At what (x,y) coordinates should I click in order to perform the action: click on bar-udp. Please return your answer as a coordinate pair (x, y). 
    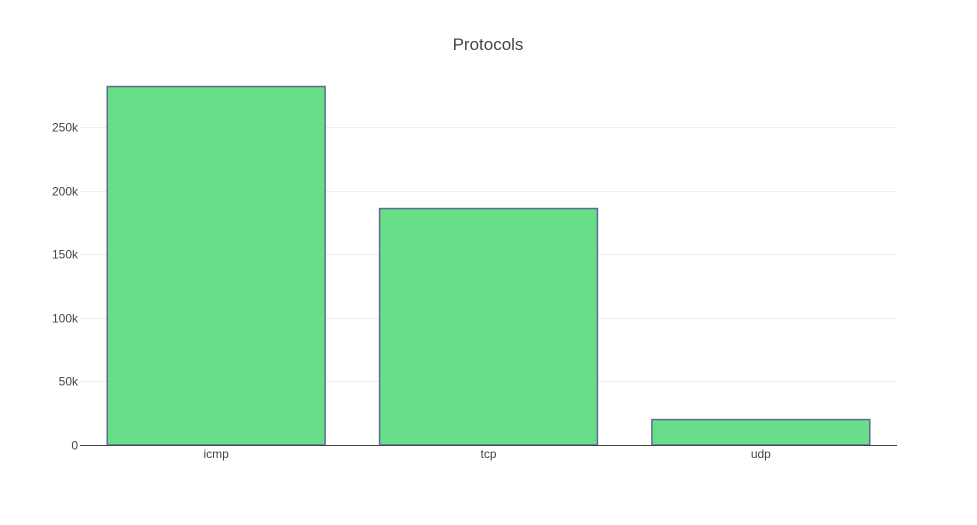
    Looking at the image, I should click on (761, 432).